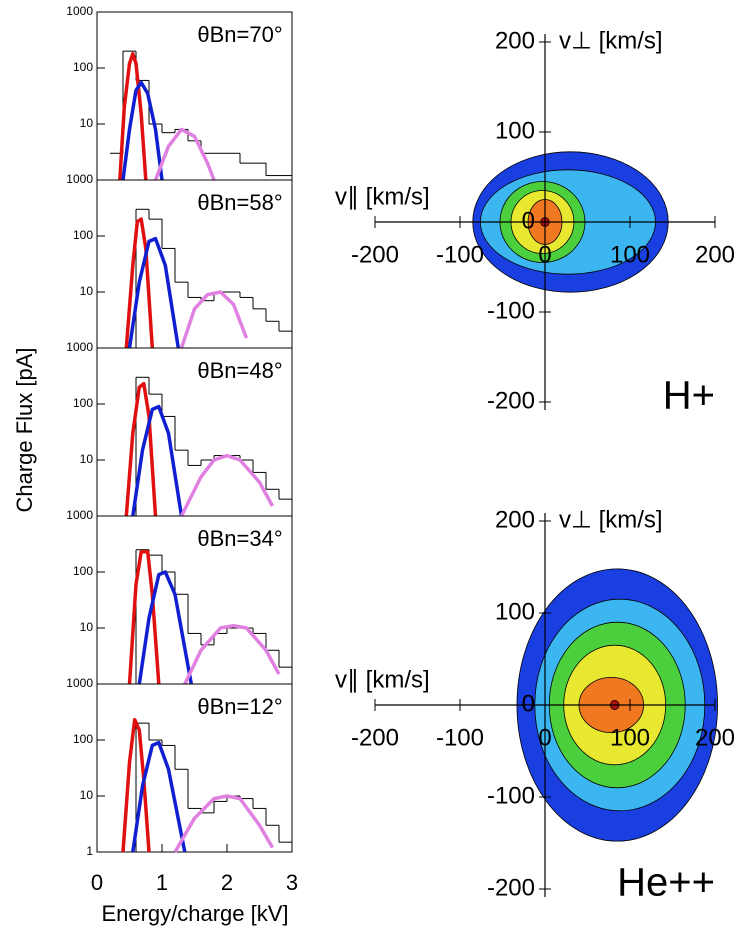  Describe the element at coordinates (239, 202) in the screenshot. I see `panel-title: θBn=58°` at that location.